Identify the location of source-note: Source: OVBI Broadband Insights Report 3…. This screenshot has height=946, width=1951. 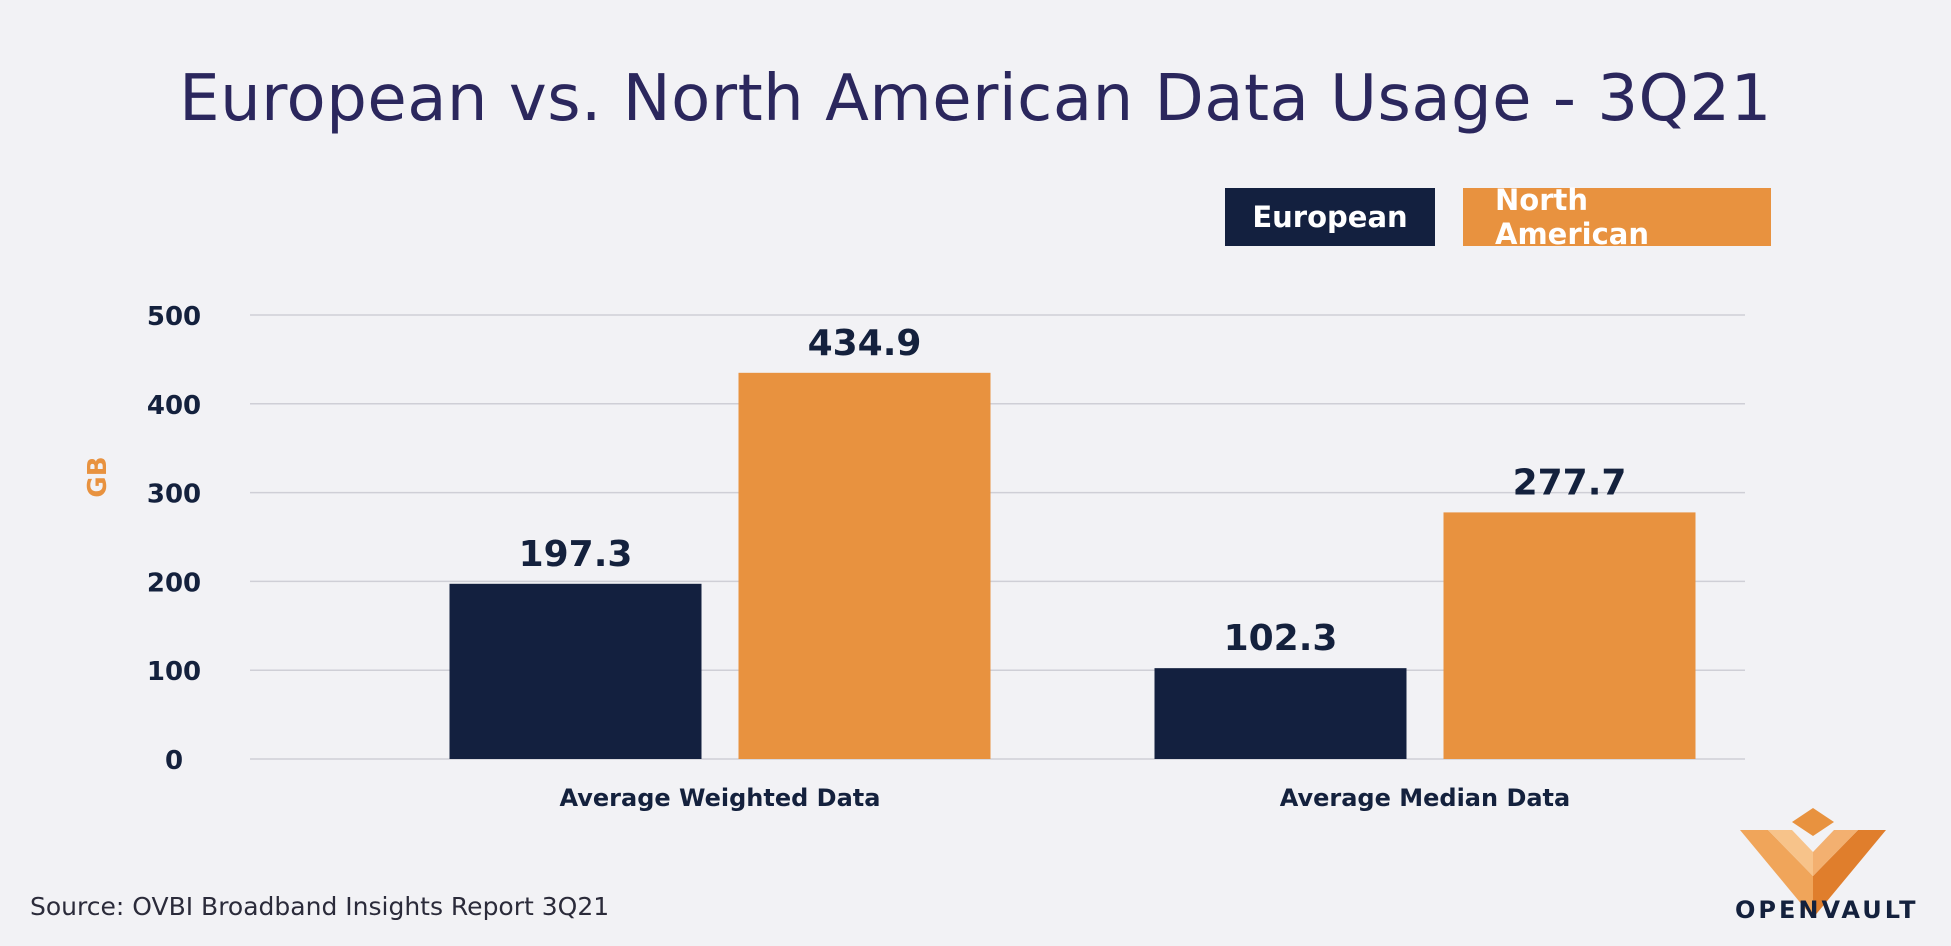
(320, 906).